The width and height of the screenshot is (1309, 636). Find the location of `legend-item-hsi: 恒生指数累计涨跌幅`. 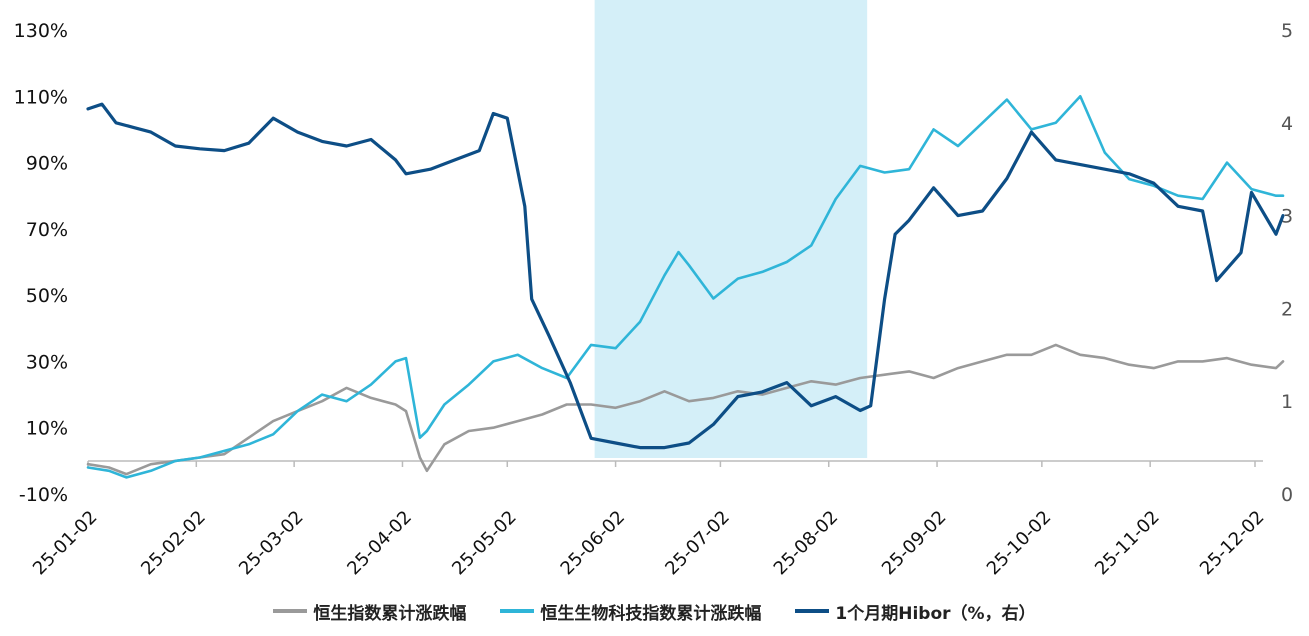

legend-item-hsi: 恒生指数累计涨跌幅 is located at coordinates (369, 611).